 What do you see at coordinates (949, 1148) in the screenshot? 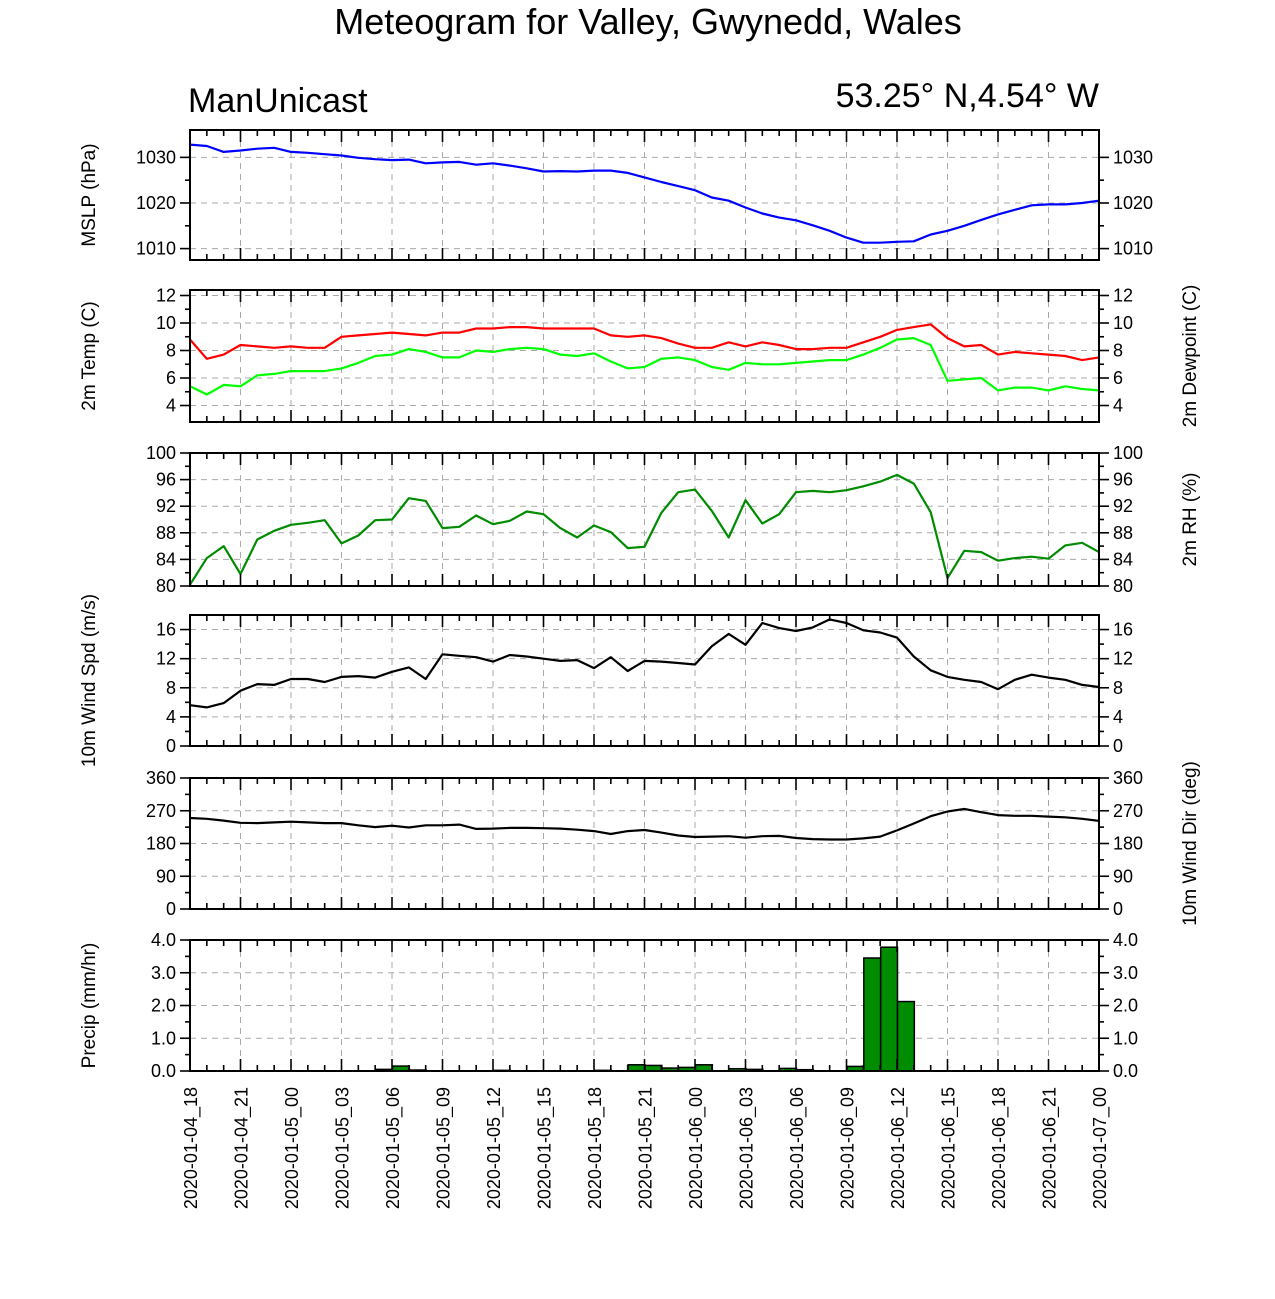
I see `x-tick-label: 2020-01-06_15` at bounding box center [949, 1148].